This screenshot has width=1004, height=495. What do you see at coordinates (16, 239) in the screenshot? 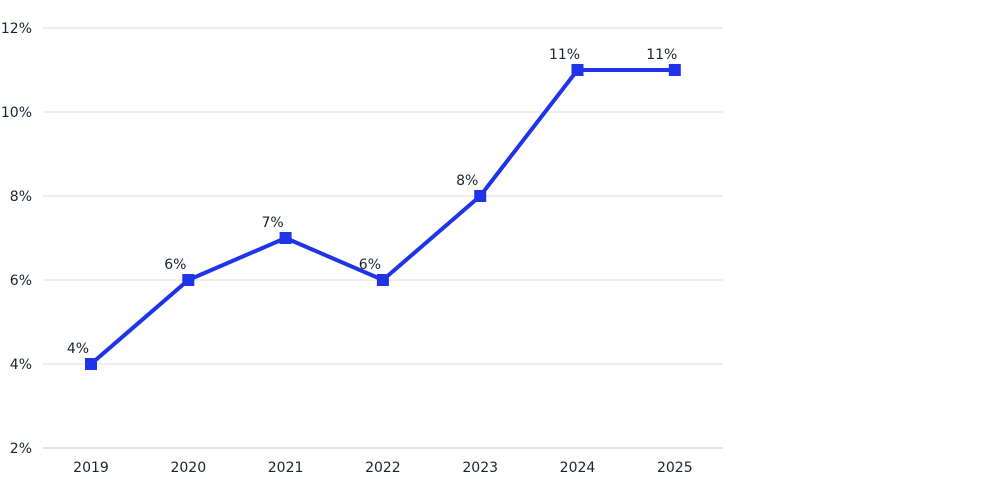
I see `y-axis-tick-labels: 2% 4% 6% 8% 10% 12%` at bounding box center [16, 239].